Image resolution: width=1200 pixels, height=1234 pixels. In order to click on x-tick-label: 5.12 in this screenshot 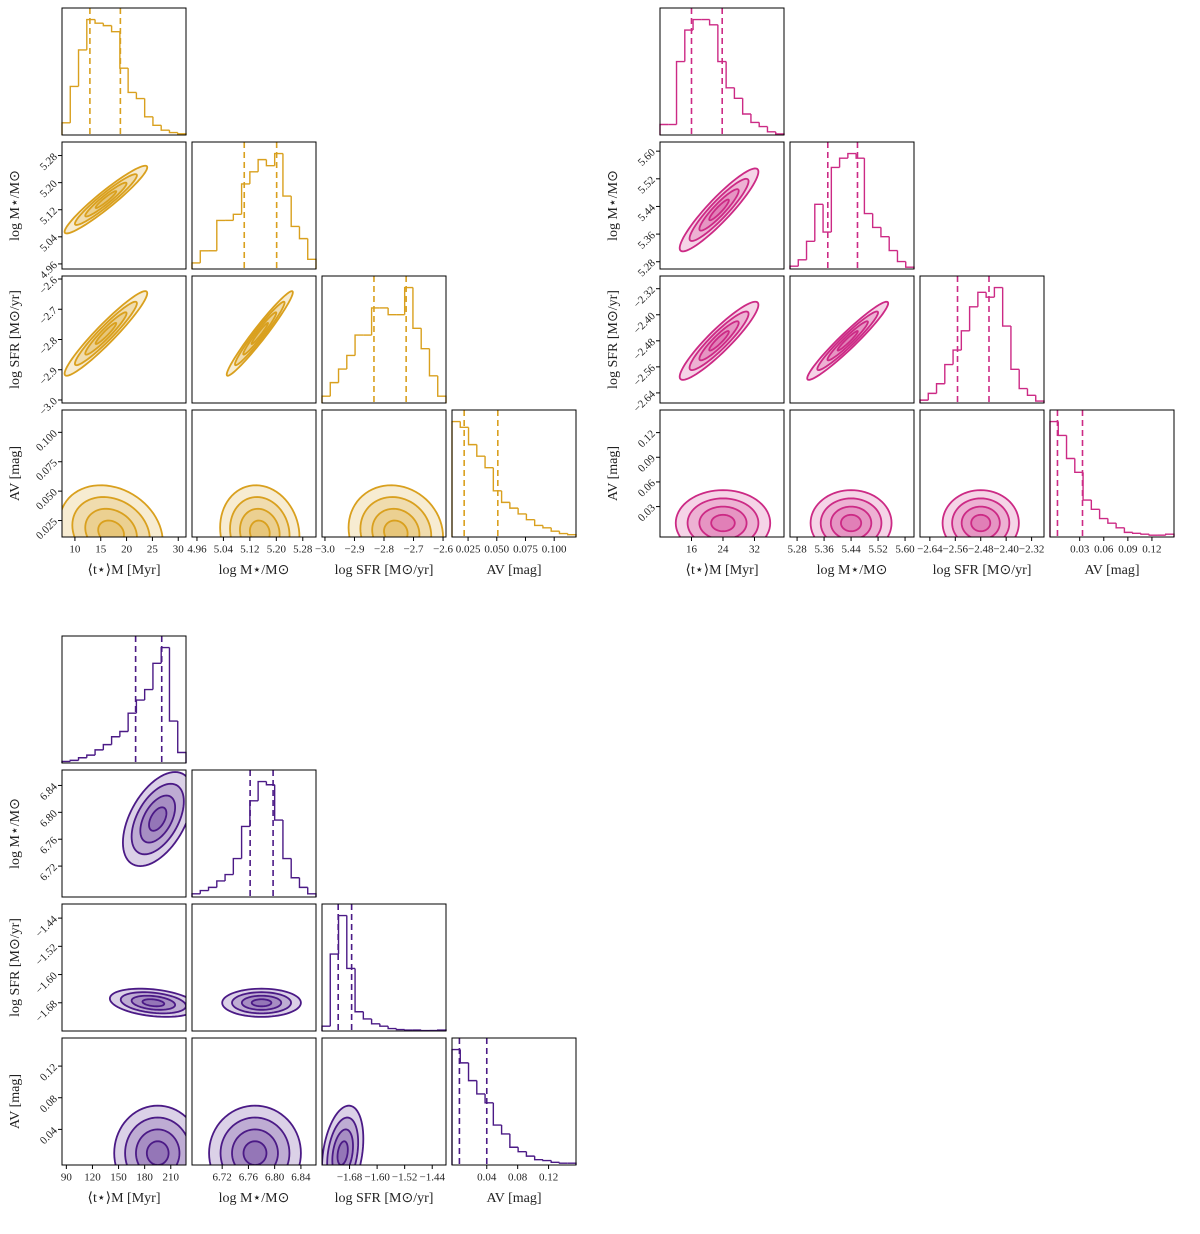, I will do `click(249, 550)`.